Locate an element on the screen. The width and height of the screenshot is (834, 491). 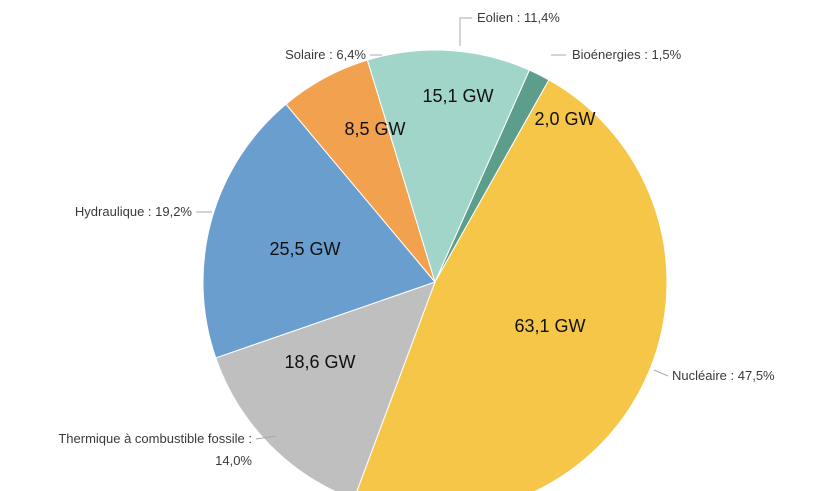
category-label: Hydraulique : 19,2% is located at coordinates (133, 211).